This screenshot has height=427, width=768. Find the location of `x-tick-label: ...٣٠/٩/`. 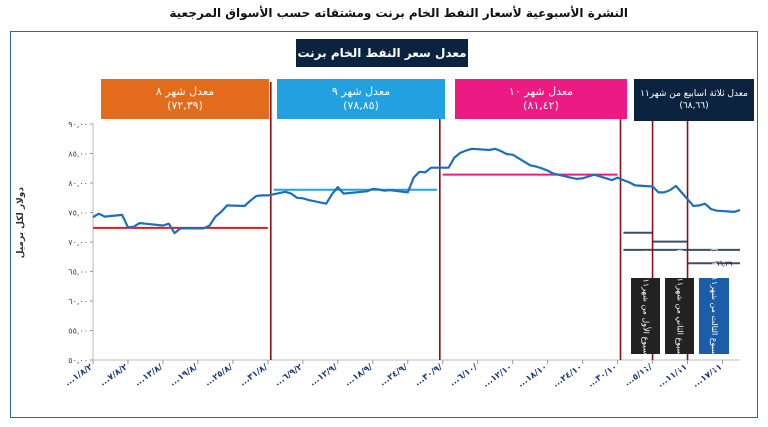

x-tick-label: ...٣٠/٩/ is located at coordinates (429, 375).